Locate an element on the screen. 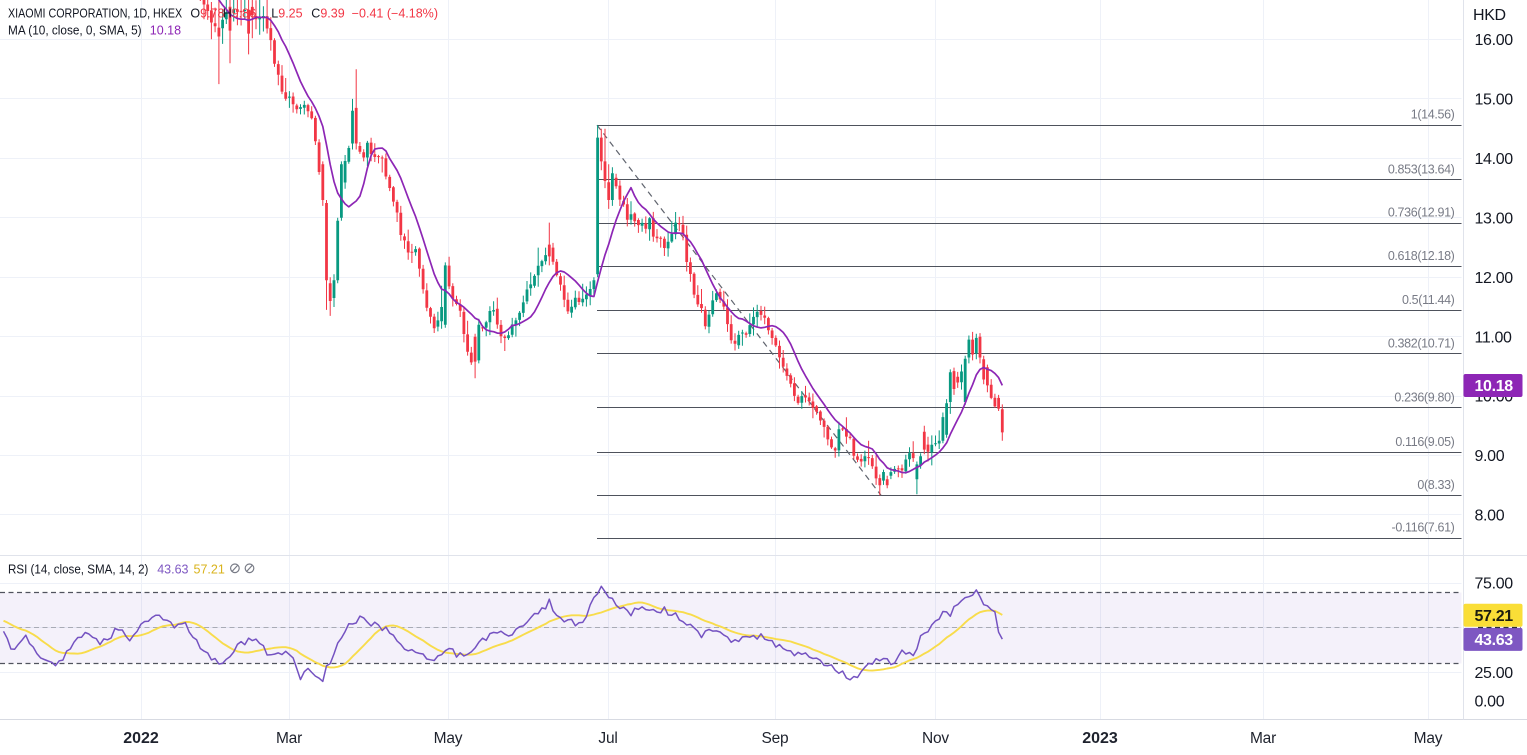 The image size is (1527, 755). svg-text: -0.116(7.61) is located at coordinates (1423, 528).